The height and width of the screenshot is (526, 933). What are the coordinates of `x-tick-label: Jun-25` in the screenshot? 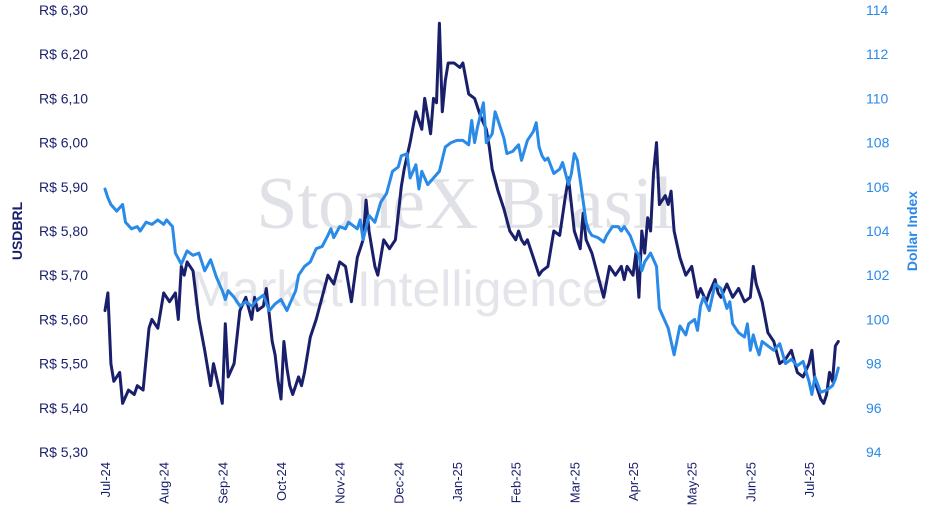 It's located at (750, 482).